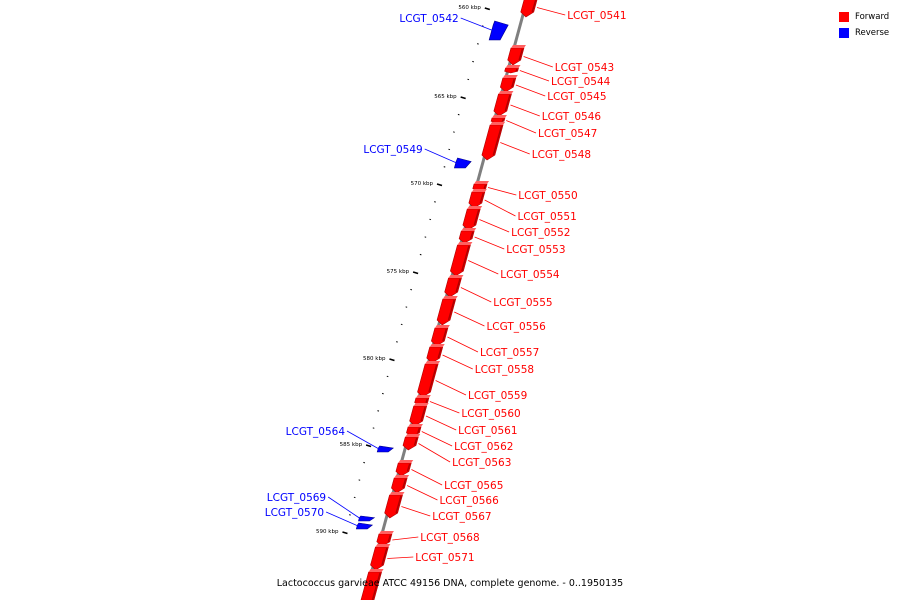 The image size is (900, 600). What do you see at coordinates (516, 327) in the screenshot?
I see `gene-label: LCGT_0556` at bounding box center [516, 327].